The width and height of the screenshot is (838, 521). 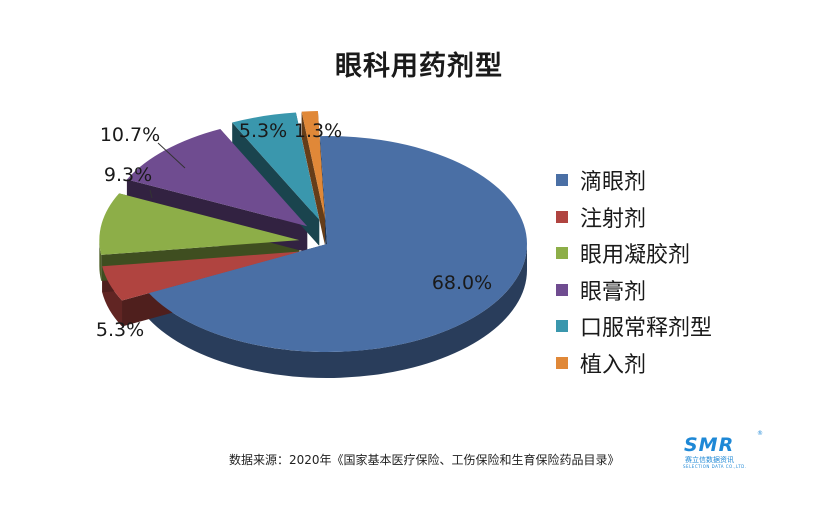 I want to click on data-label-0: 68.0%, so click(x=462, y=283).